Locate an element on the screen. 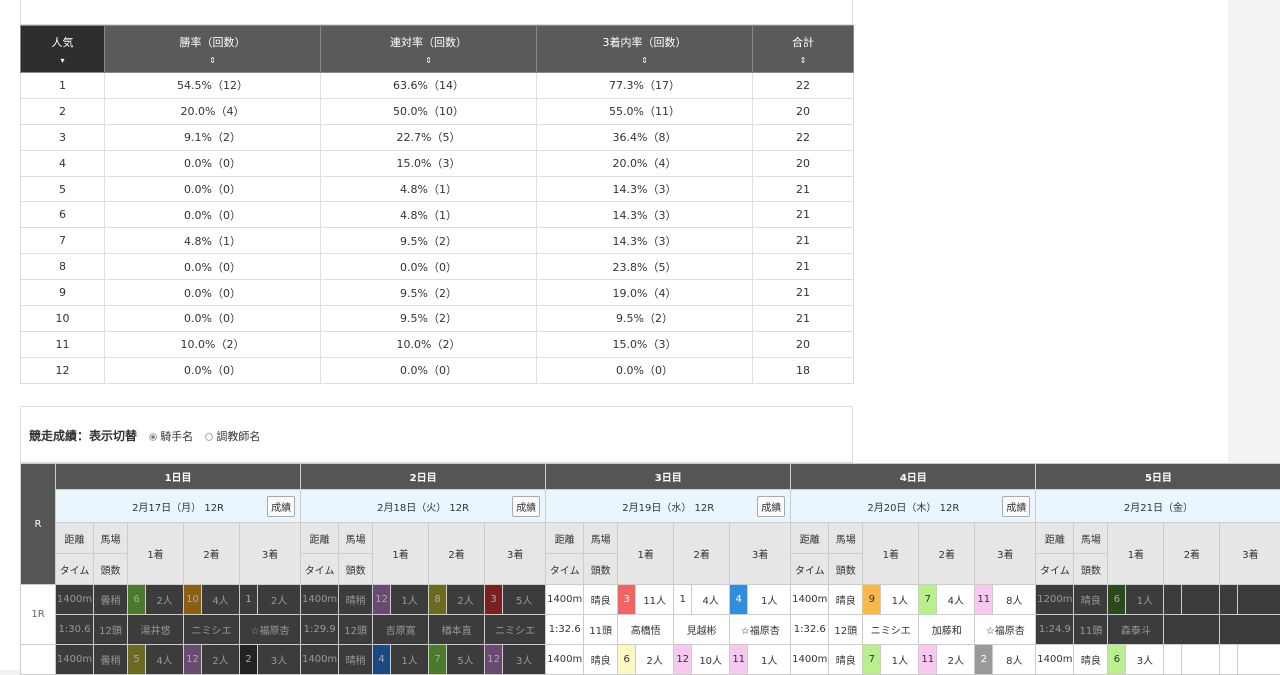 This screenshot has height=675, width=1280. table-cell: 20.0%（4） is located at coordinates (645, 163).